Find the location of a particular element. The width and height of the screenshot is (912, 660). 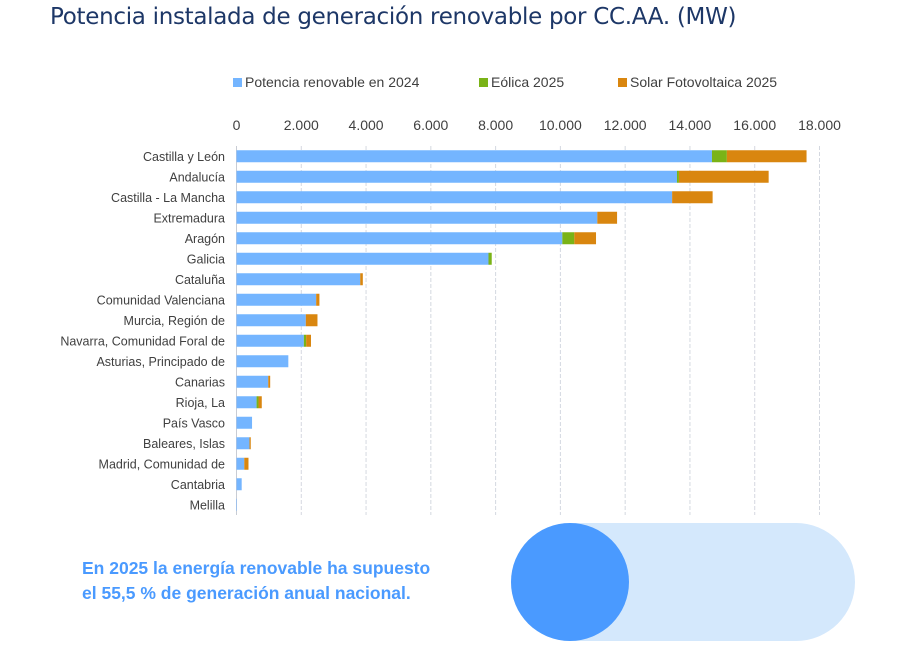

legend-label-potencia-2024: Potencia renovable en 2024 is located at coordinates (332, 82).